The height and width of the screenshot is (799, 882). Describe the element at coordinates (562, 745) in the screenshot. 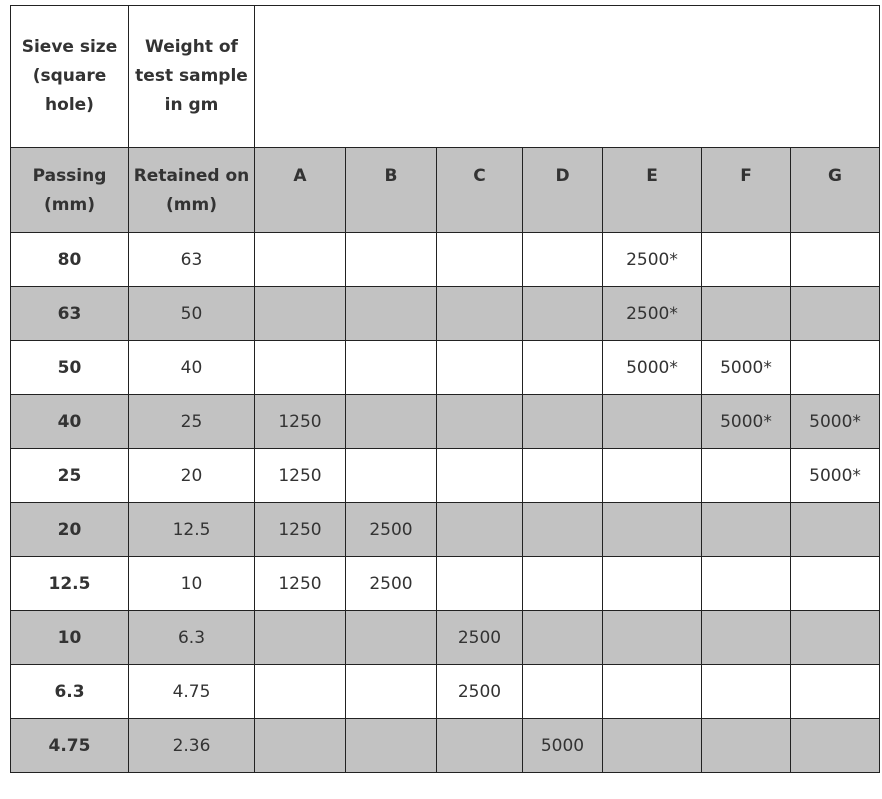

I see `weight-cell-d: 5000` at that location.